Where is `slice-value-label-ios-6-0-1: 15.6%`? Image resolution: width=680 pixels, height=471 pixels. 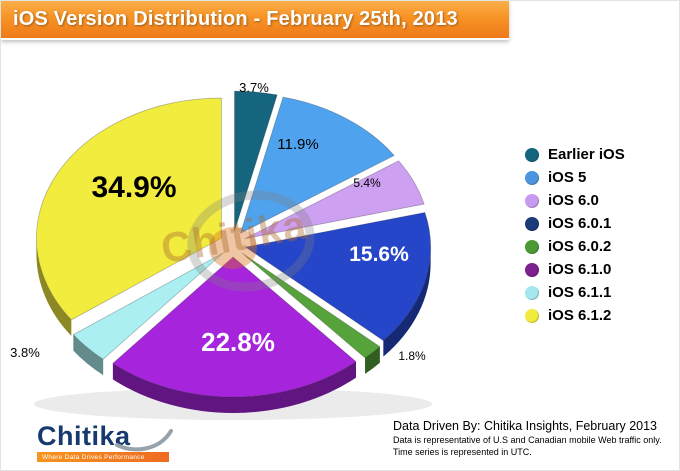 slice-value-label-ios-6-0-1: 15.6% is located at coordinates (379, 254).